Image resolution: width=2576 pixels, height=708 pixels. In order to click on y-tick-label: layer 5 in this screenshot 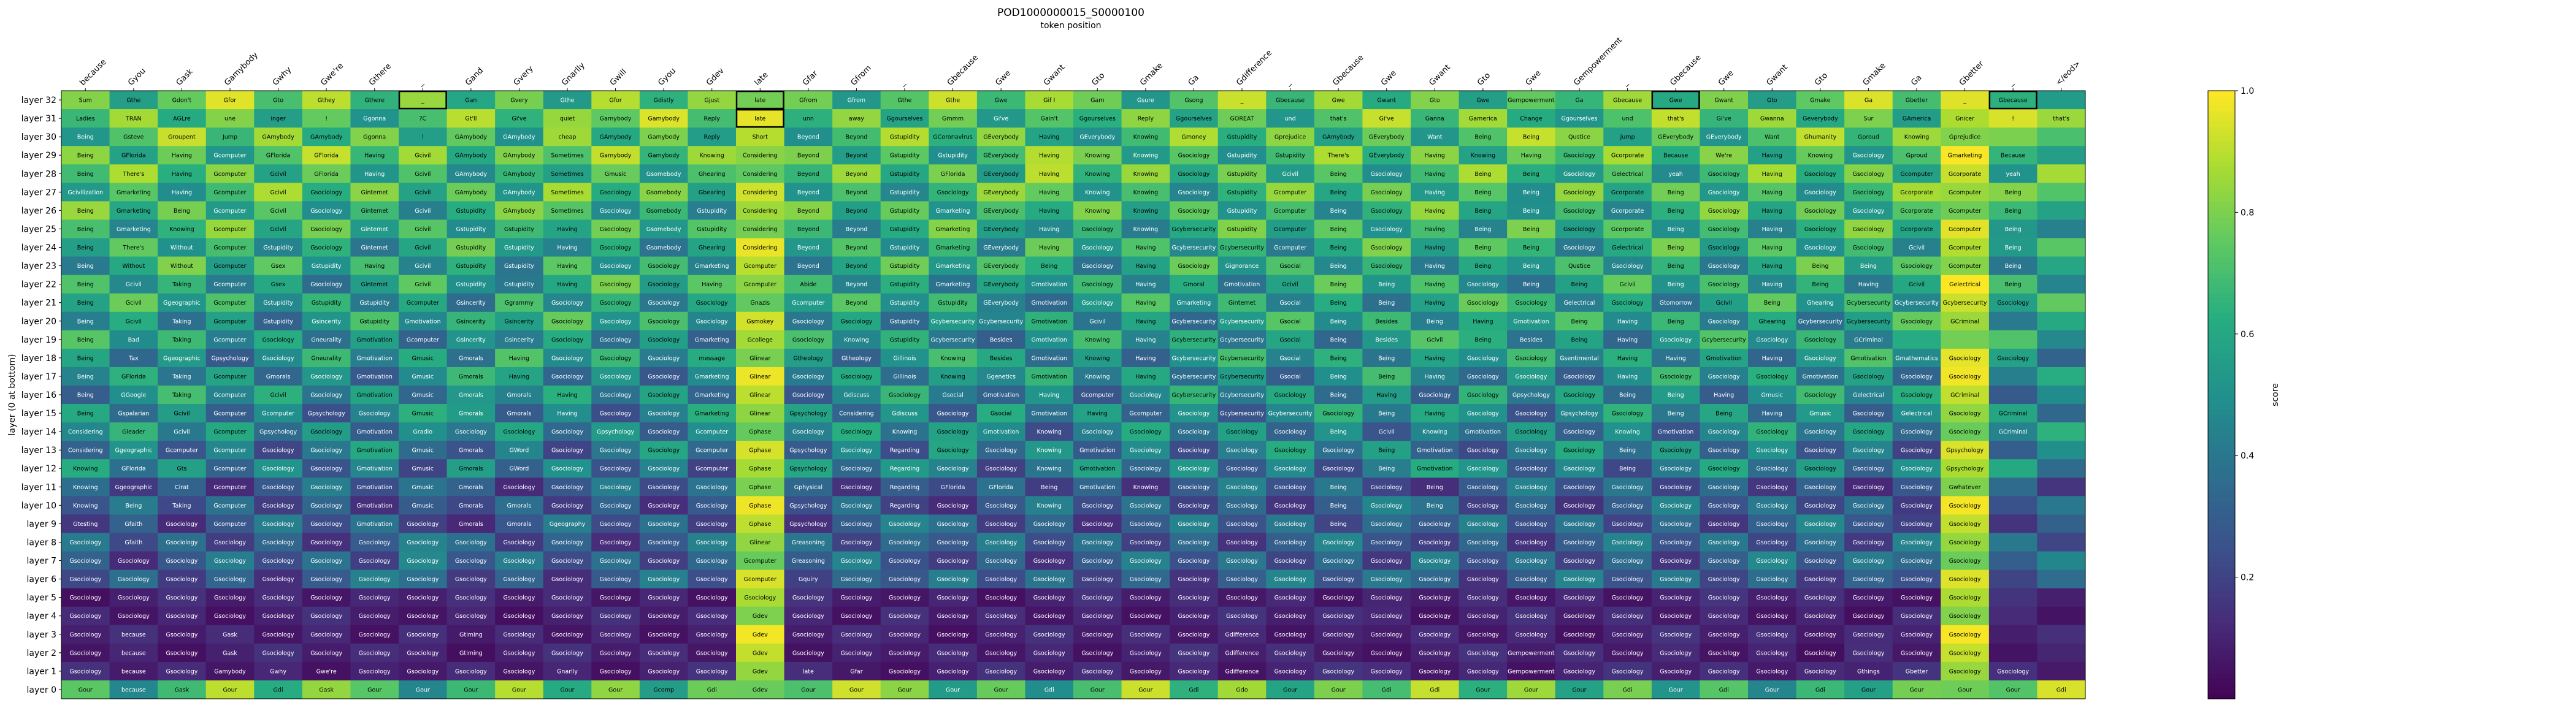, I will do `click(41, 598)`.